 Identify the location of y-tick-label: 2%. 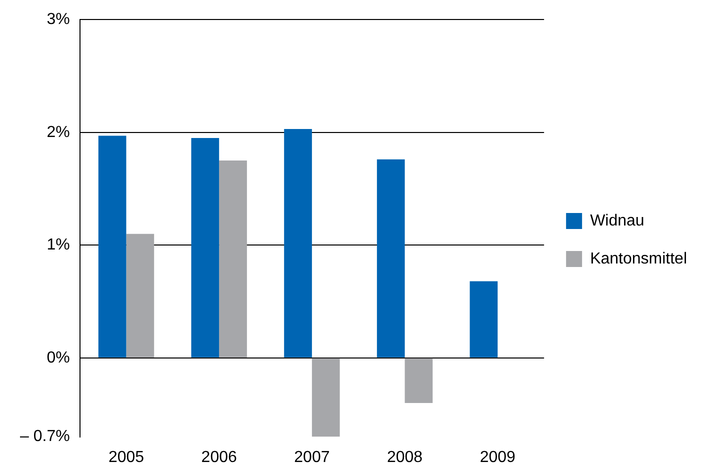
(58, 132).